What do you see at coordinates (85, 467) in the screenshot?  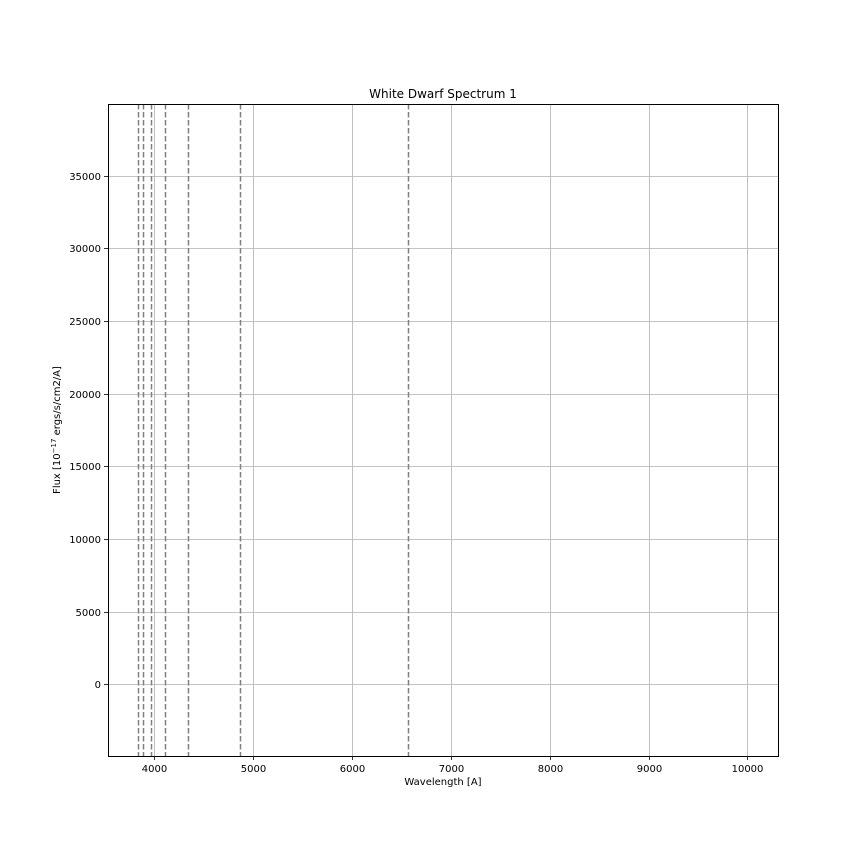 I see `y-tick-label: 15000` at bounding box center [85, 467].